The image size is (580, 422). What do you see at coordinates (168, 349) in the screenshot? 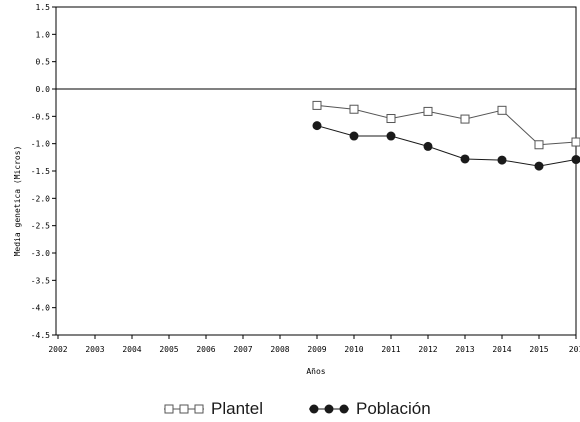
I see `x-tick-label: 2005` at bounding box center [168, 349].